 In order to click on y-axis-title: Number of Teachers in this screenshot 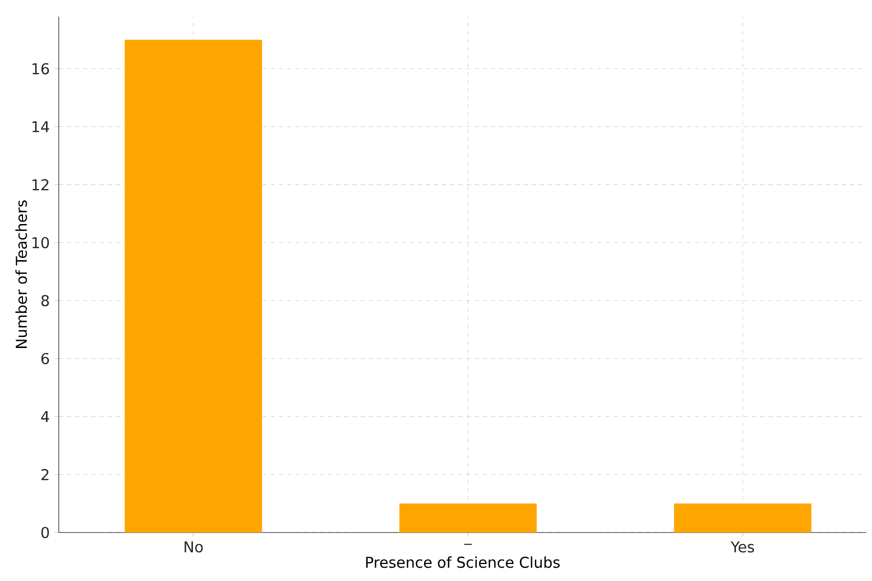, I will do `click(21, 274)`.